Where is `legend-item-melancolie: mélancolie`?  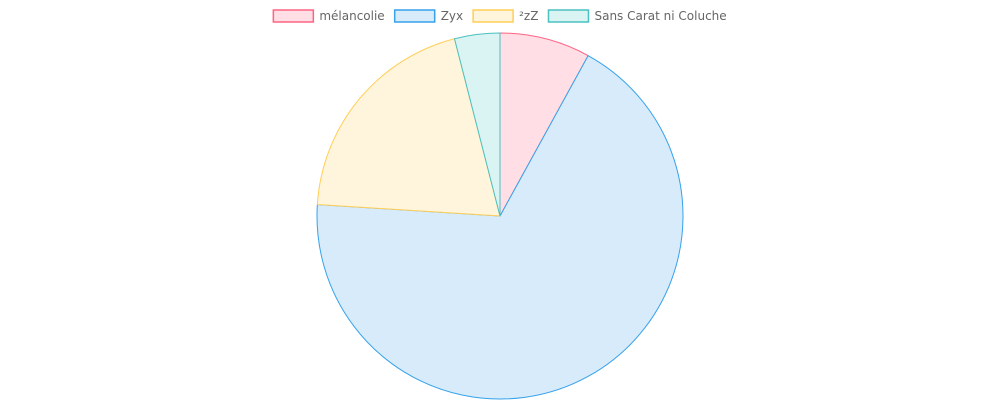 legend-item-melancolie: mélancolie is located at coordinates (328, 16).